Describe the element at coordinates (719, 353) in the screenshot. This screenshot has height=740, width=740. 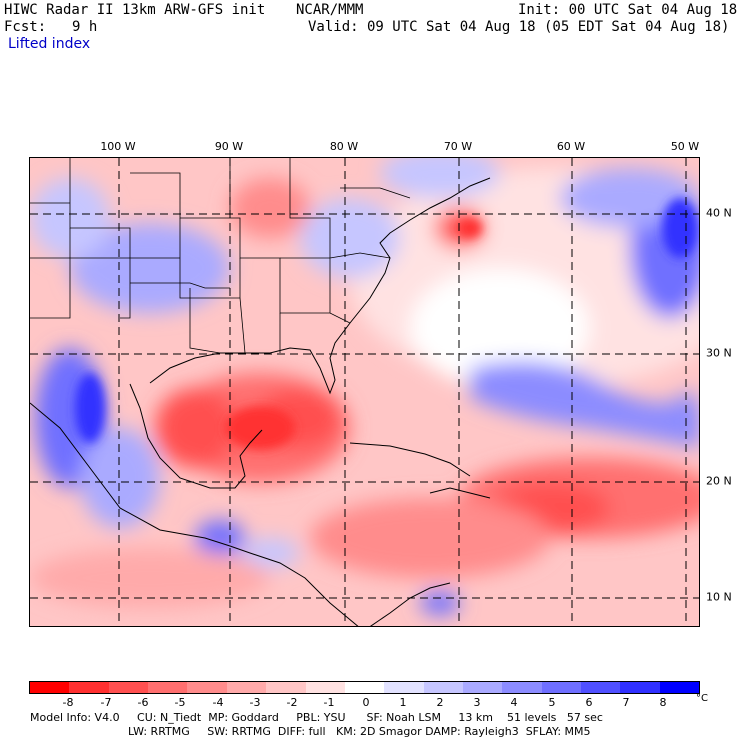
I see `lat-label-30n: 30 N` at that location.